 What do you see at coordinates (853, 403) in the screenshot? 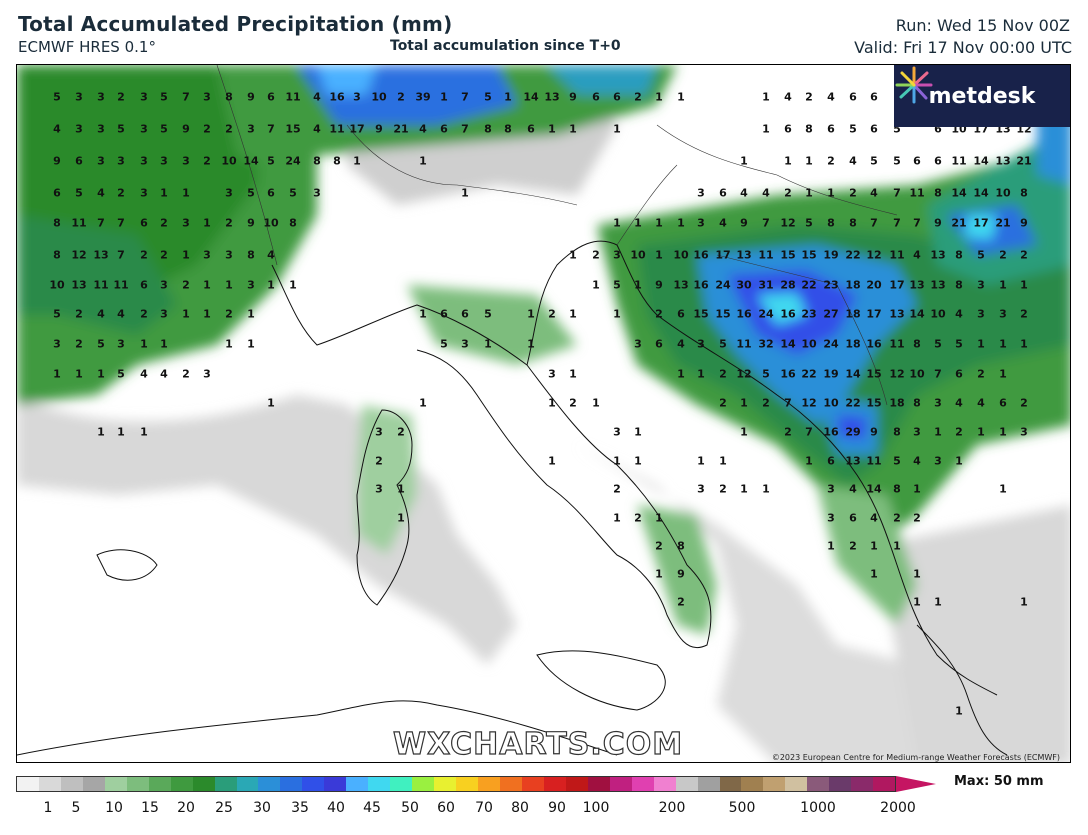
I see `precip-value: 22` at bounding box center [853, 403].